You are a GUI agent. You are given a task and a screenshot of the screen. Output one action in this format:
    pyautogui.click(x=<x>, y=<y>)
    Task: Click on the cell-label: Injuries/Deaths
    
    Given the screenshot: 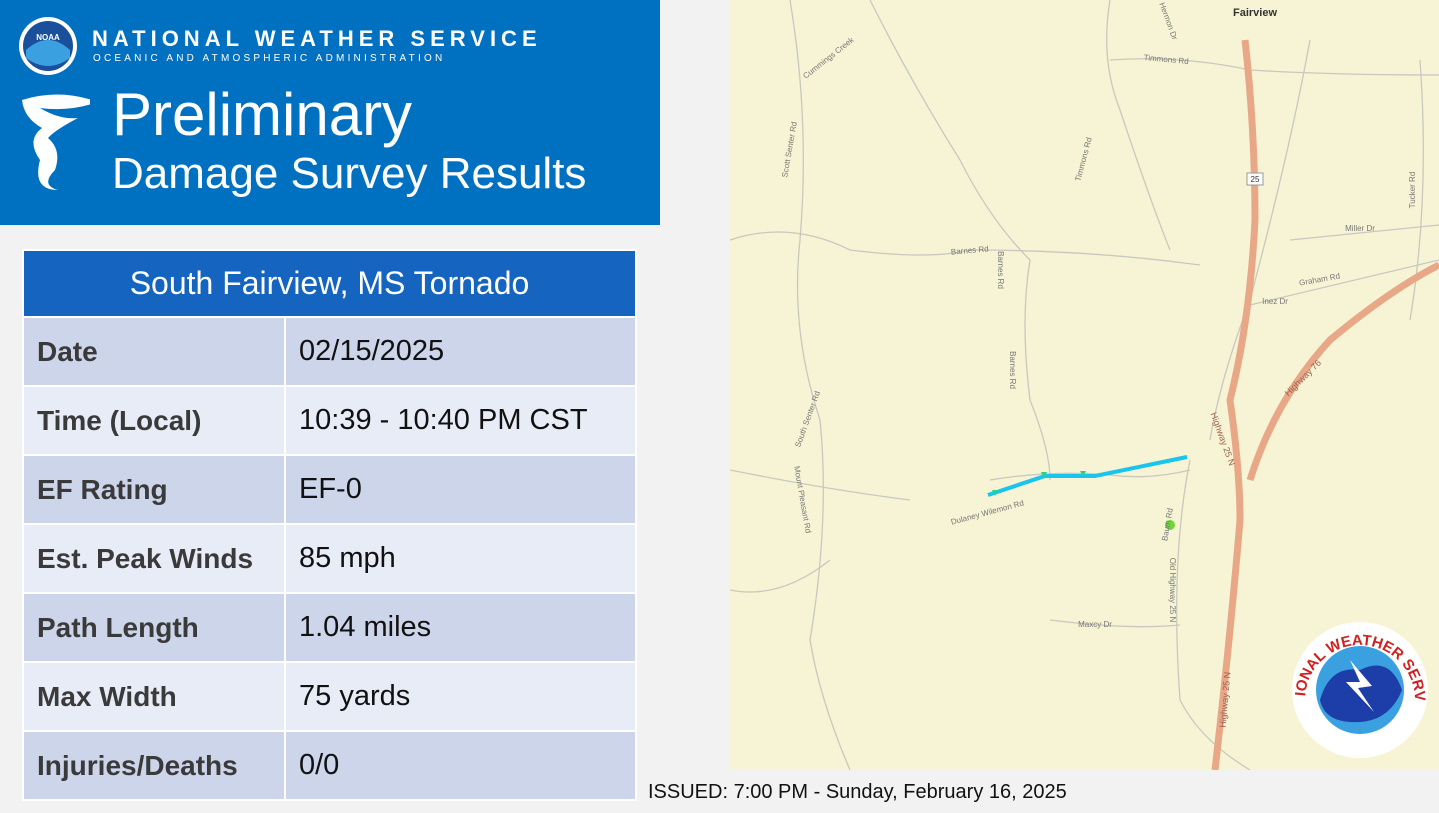 What is the action you would take?
    pyautogui.click(x=154, y=765)
    